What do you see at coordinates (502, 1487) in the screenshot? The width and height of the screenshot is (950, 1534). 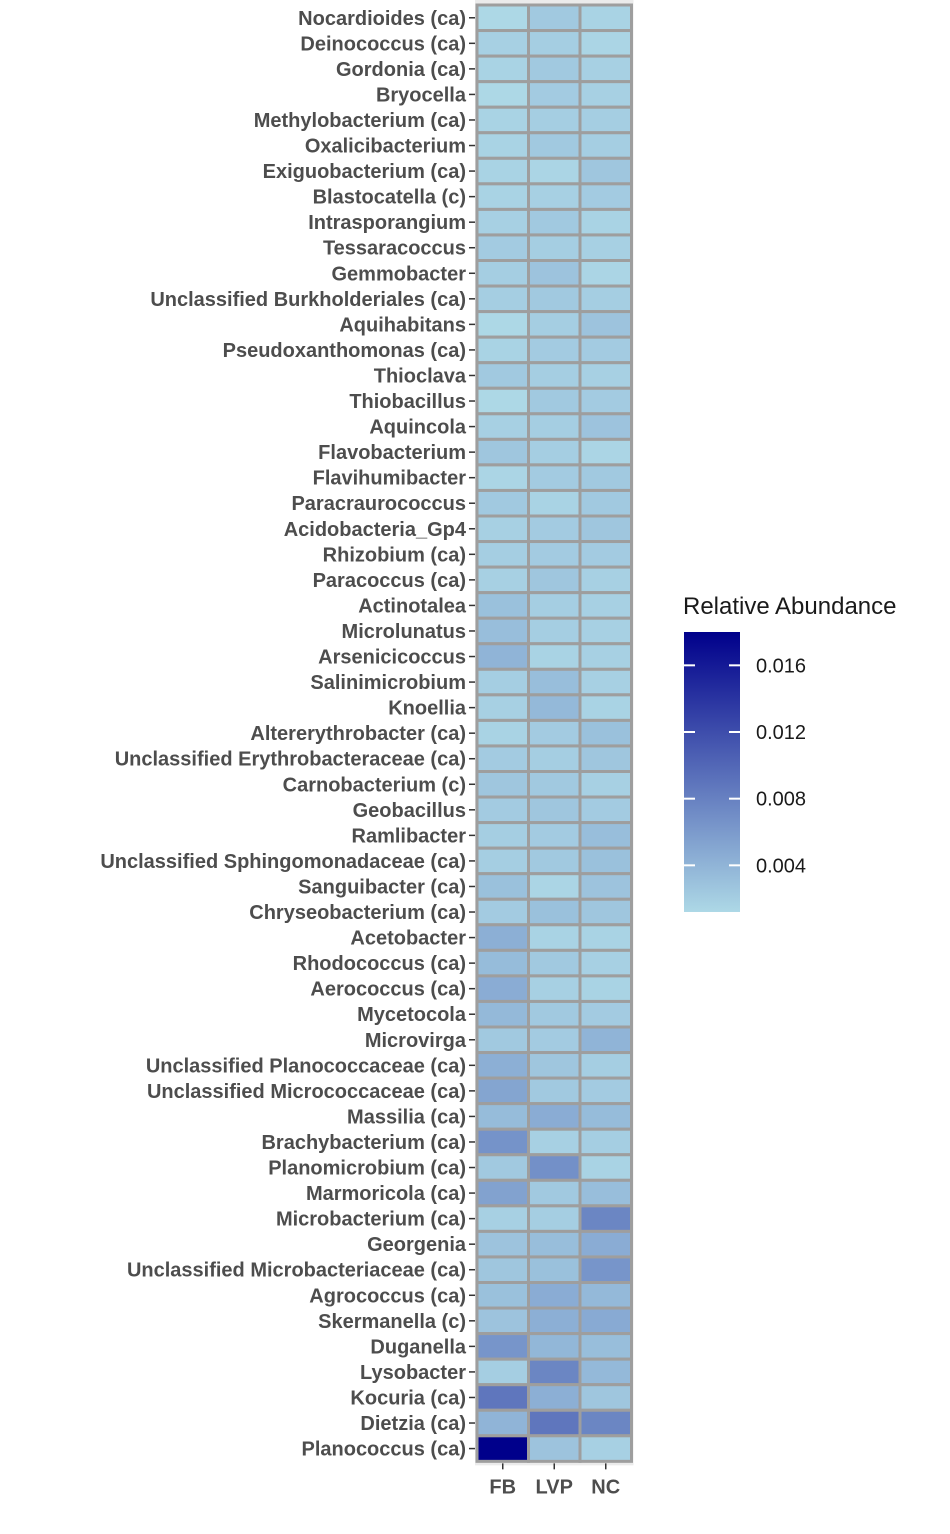 I see `column-label: FB` at bounding box center [502, 1487].